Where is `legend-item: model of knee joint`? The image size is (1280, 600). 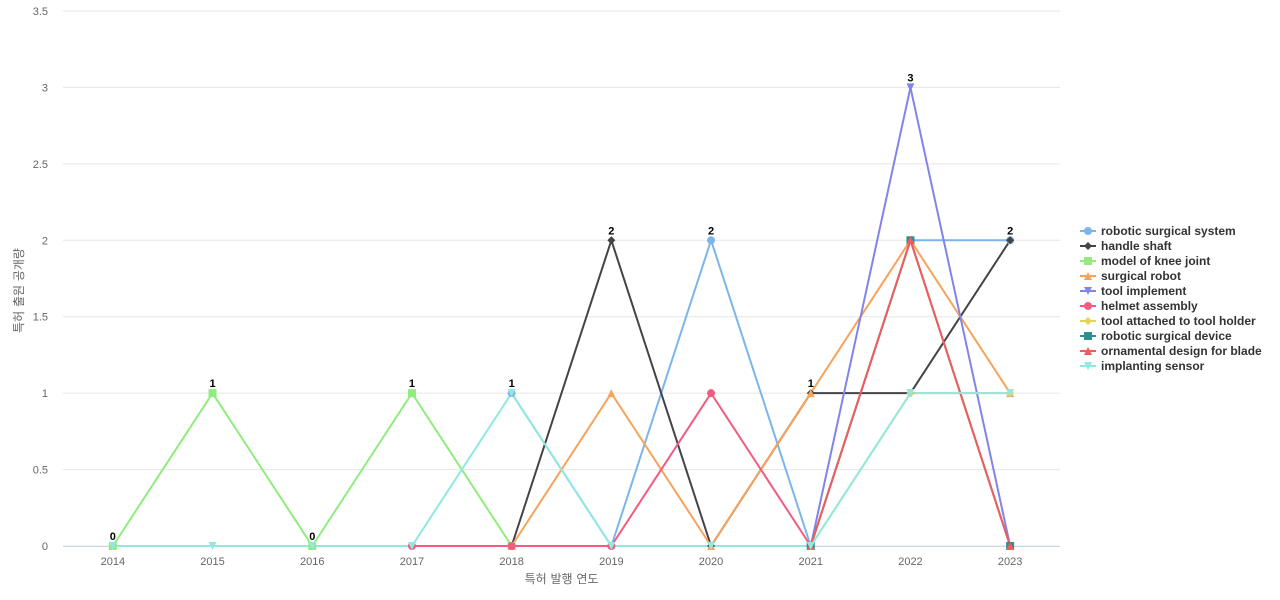
legend-item: model of knee joint is located at coordinates (1145, 261).